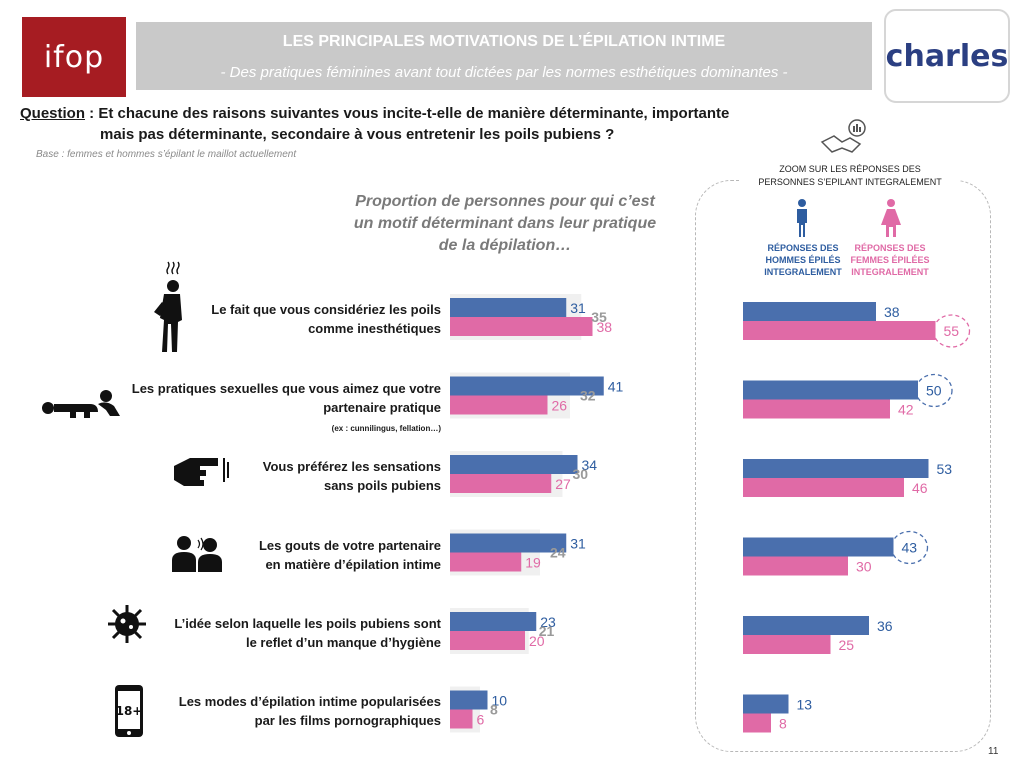 Image resolution: width=1024 pixels, height=768 pixels. I want to click on charles-logo-text: charles, so click(947, 56).